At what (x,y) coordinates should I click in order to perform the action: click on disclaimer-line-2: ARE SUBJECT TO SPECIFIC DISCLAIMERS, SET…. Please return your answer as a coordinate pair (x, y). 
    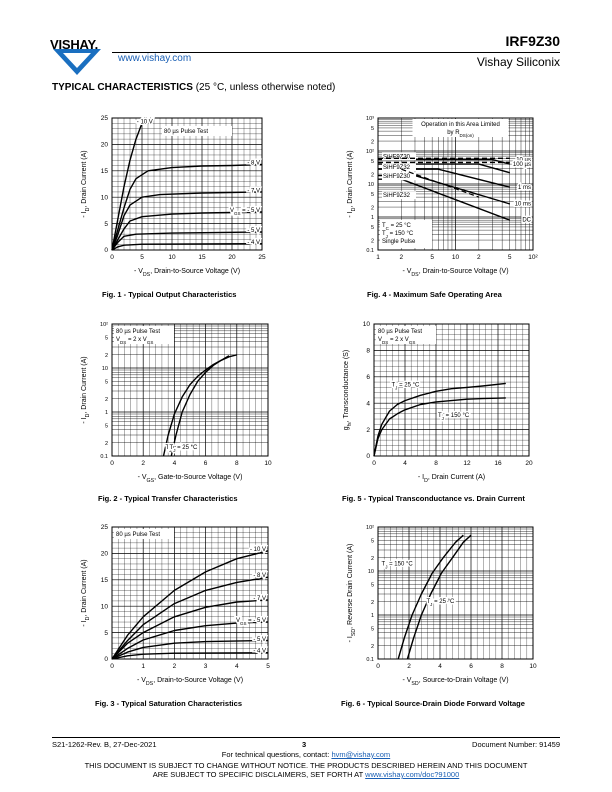
    Looking at the image, I should click on (306, 774).